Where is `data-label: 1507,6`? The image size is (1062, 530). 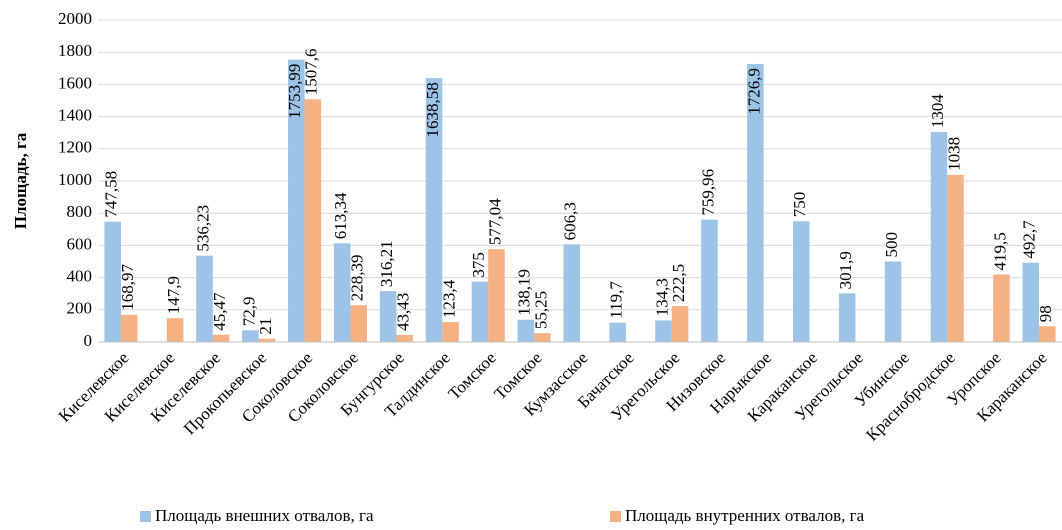
data-label: 1507,6 is located at coordinates (311, 72).